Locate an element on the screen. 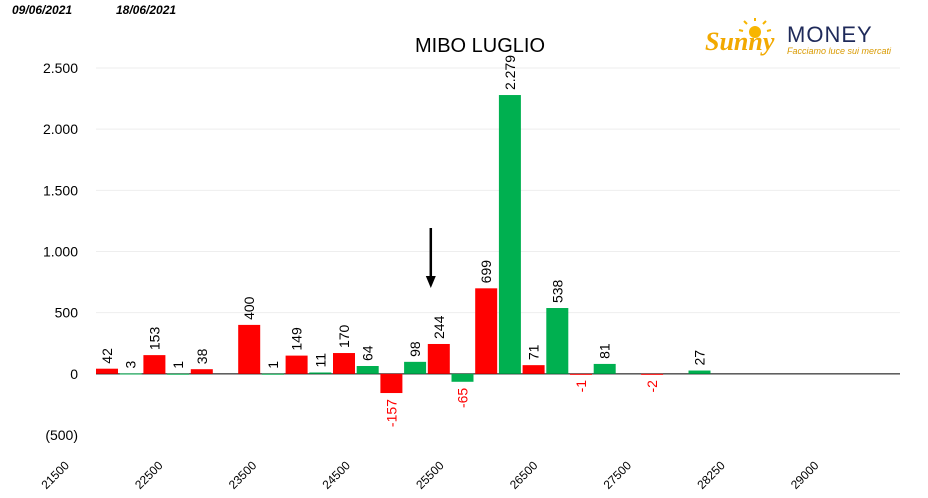  logo-brand-money: MONEY is located at coordinates (830, 34).